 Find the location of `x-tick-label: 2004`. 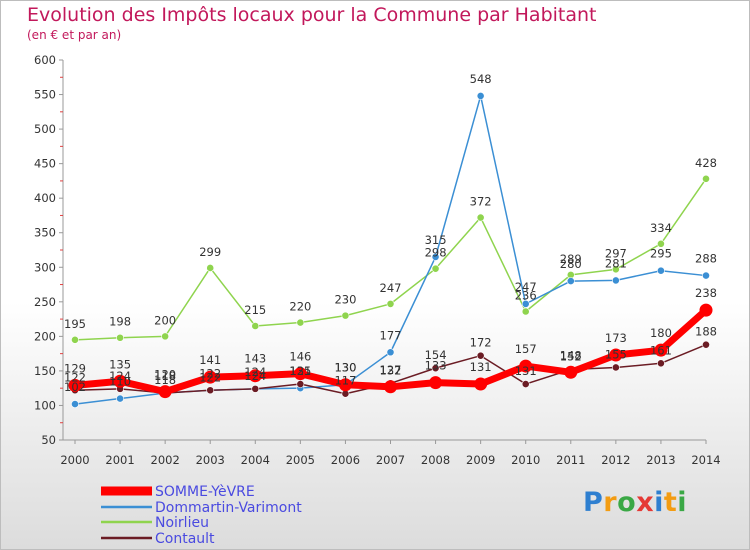

x-tick-label: 2004 is located at coordinates (255, 460).